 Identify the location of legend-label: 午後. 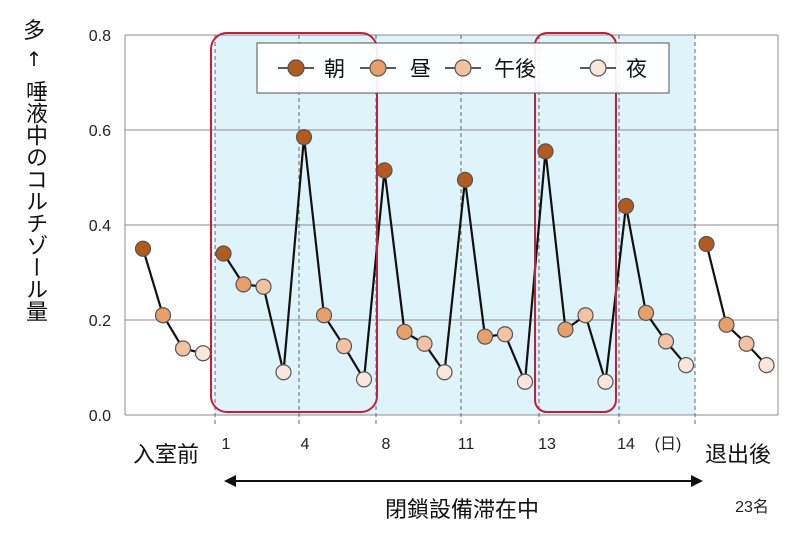
(515, 69).